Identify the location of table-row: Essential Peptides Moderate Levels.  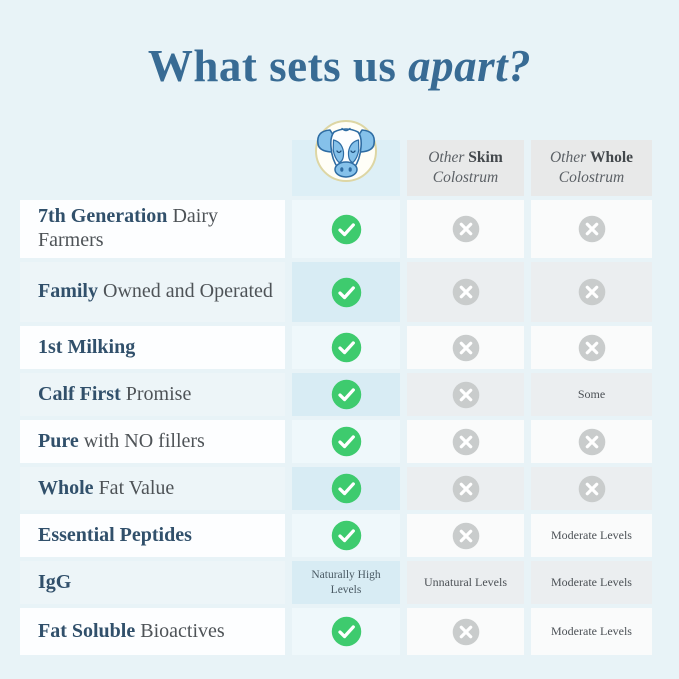
(336, 535).